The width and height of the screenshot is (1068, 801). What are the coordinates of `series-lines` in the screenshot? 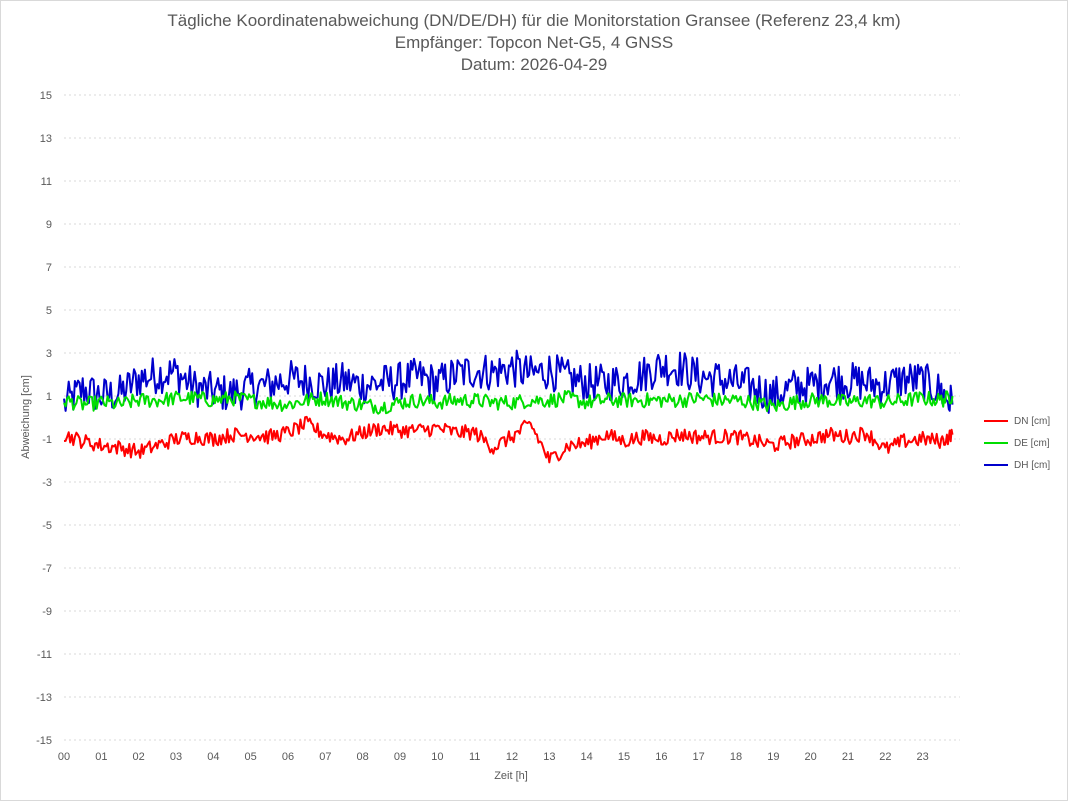 It's located at (508, 406).